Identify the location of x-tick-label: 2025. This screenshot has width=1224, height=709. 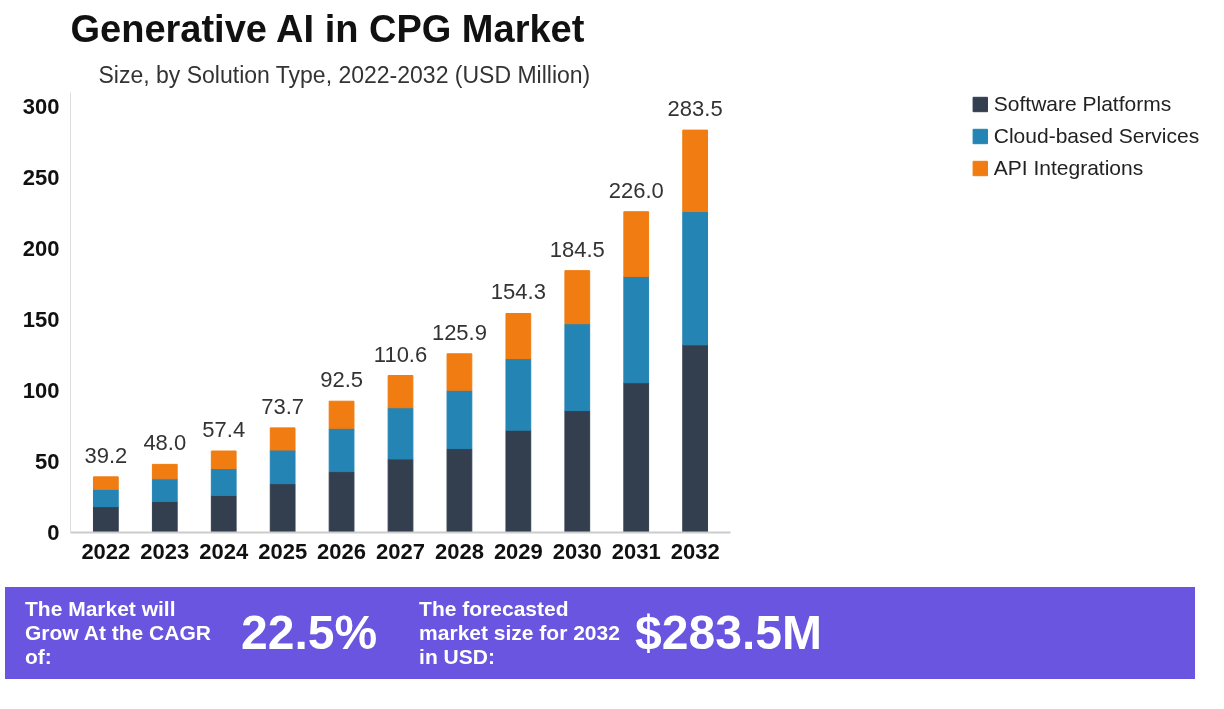
(283, 551).